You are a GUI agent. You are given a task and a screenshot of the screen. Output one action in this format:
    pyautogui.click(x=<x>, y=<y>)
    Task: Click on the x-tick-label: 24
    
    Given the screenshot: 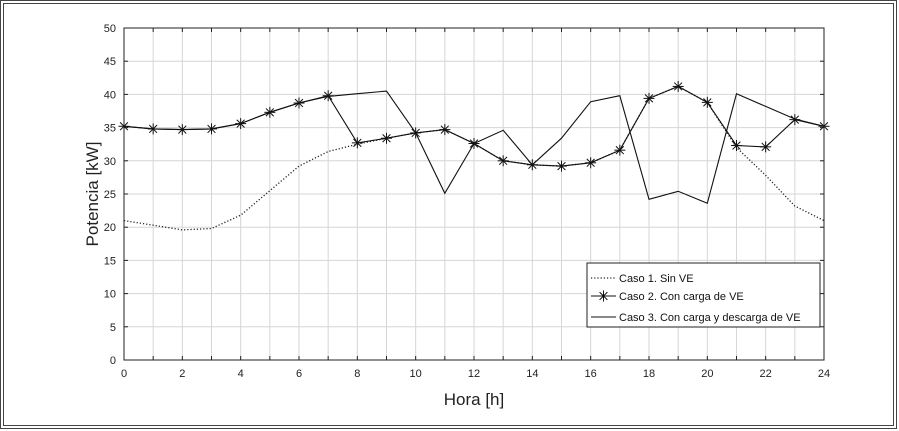 What is the action you would take?
    pyautogui.click(x=824, y=374)
    